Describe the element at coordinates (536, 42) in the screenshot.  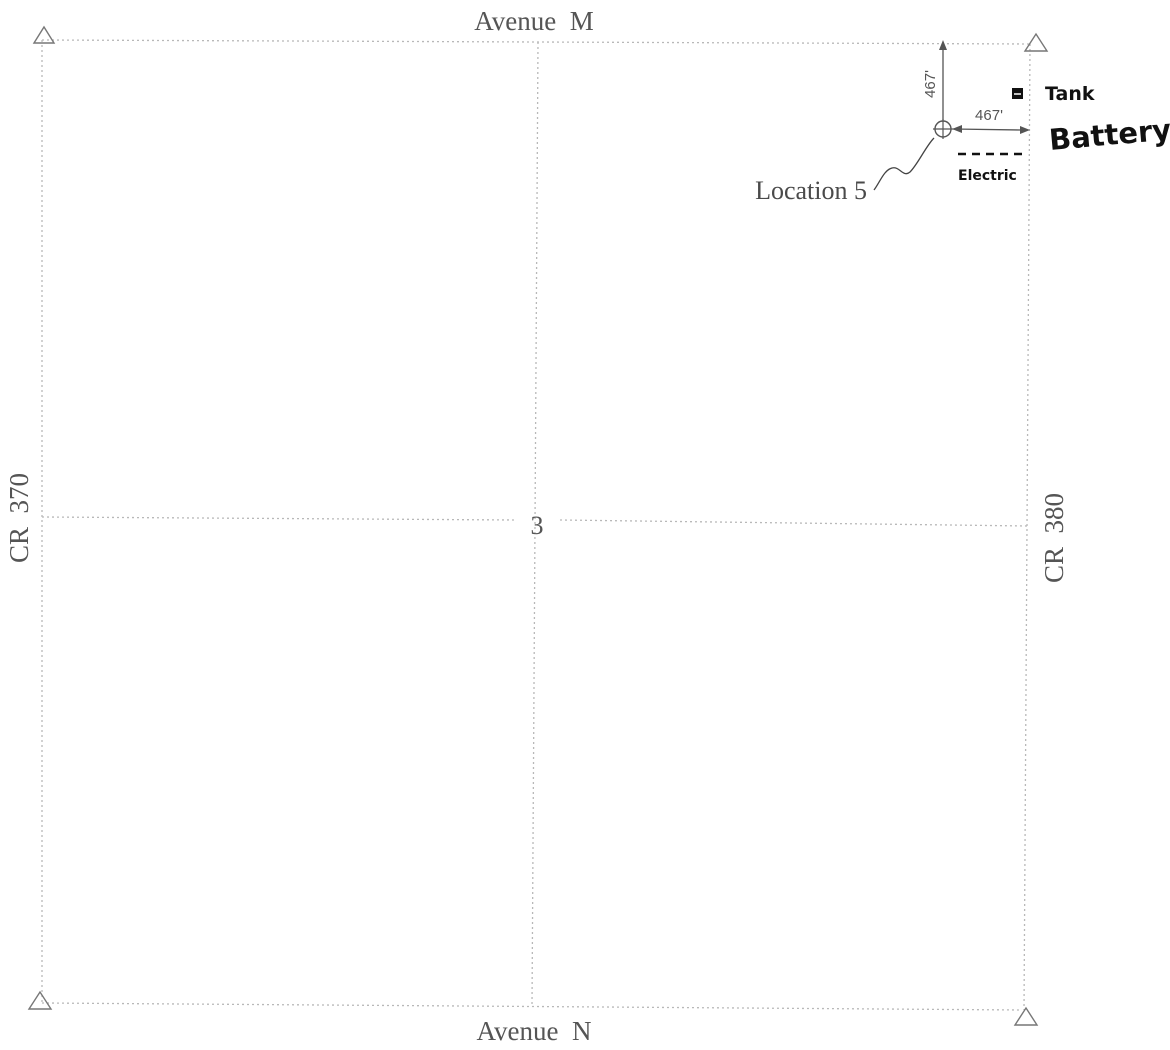
I see `north-boundary-line` at that location.